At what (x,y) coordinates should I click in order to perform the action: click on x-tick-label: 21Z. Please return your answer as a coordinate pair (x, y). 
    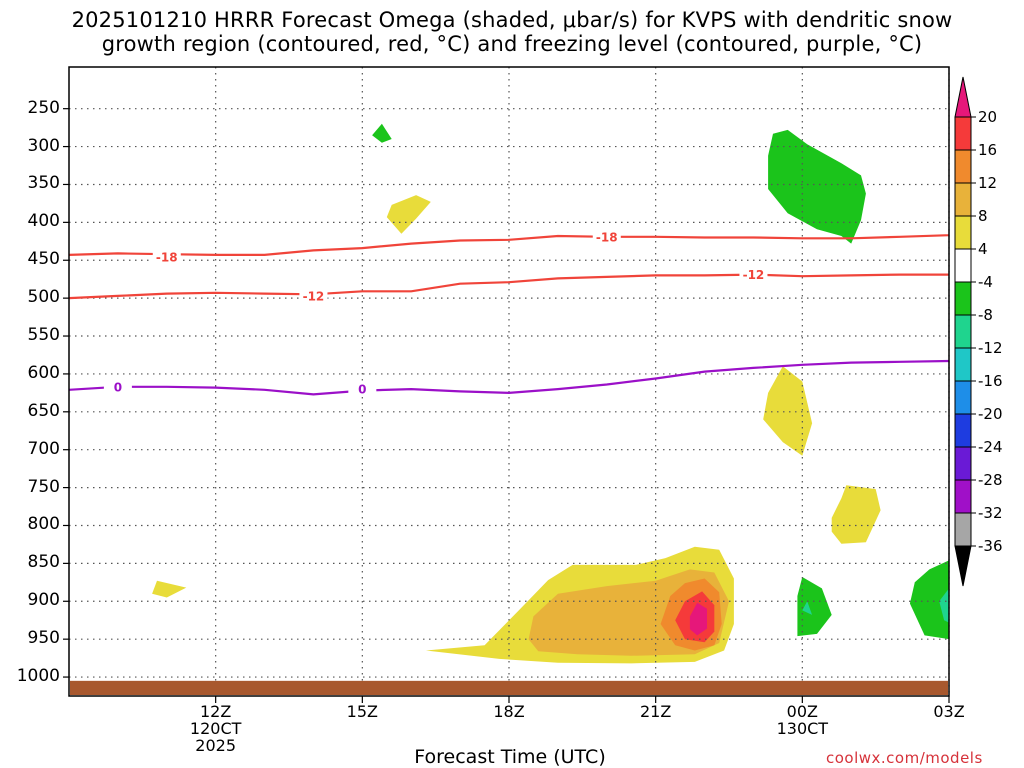
    Looking at the image, I should click on (656, 711).